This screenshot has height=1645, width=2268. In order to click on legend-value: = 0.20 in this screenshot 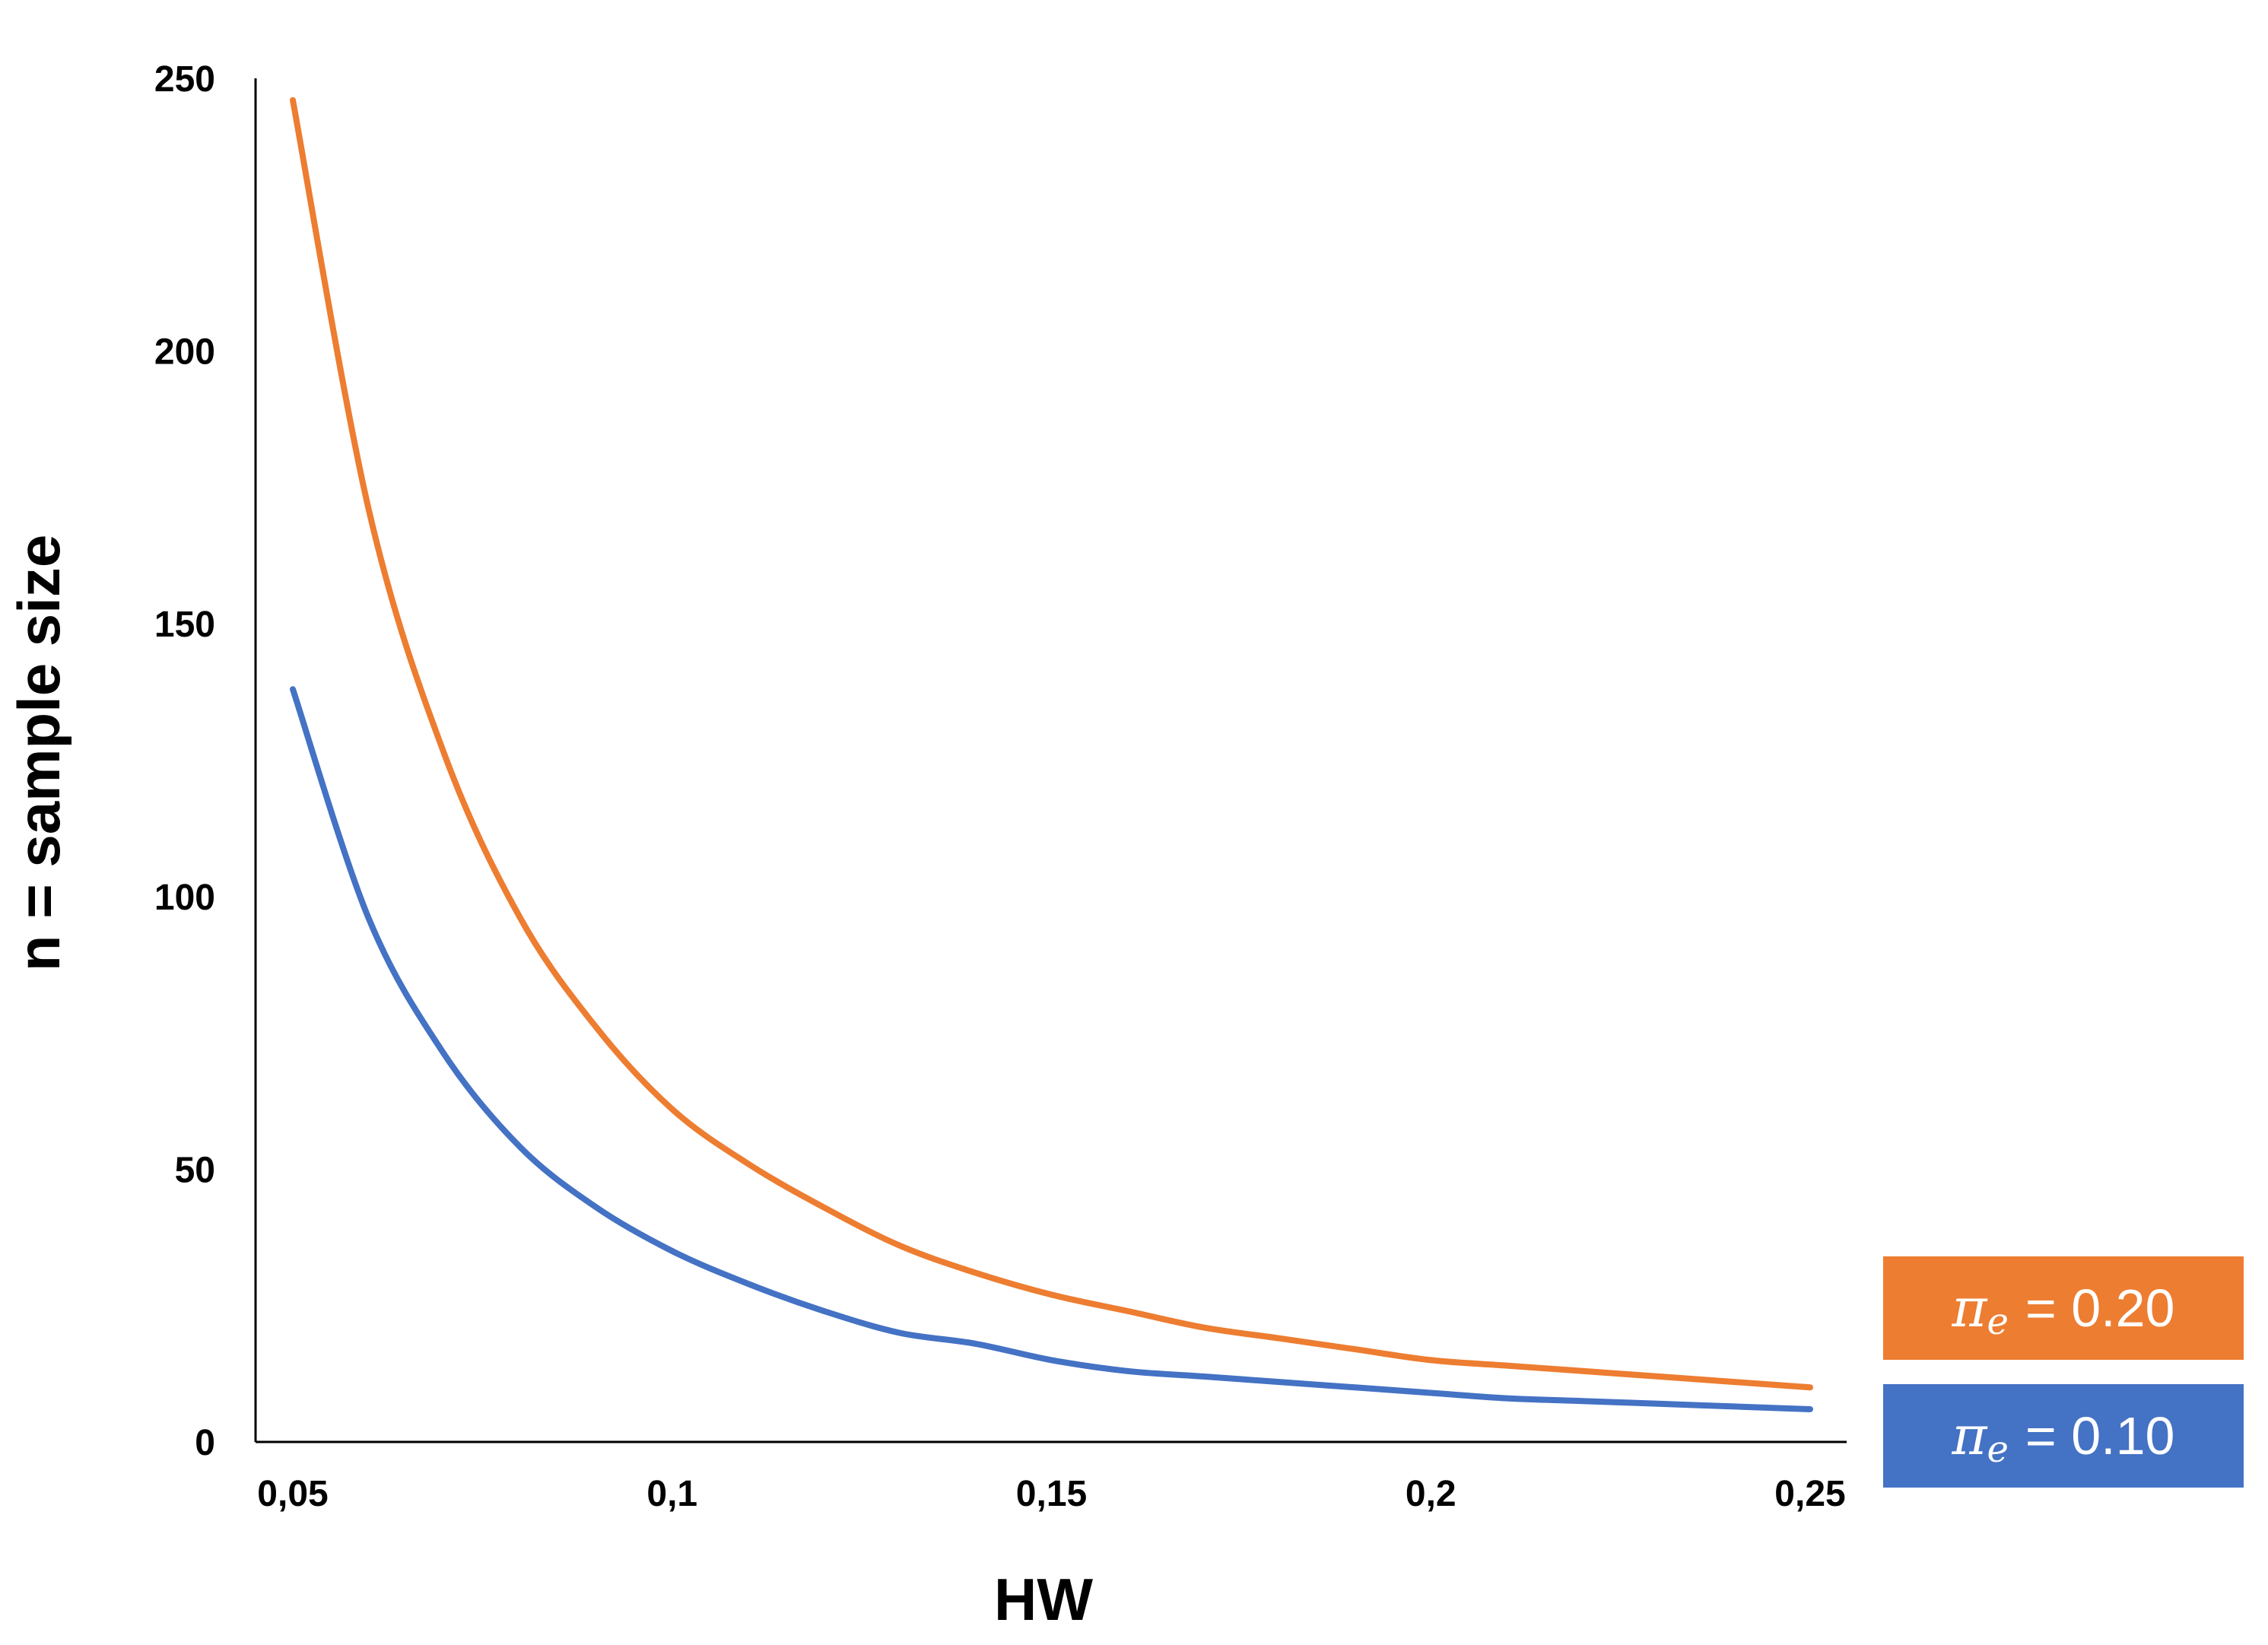, I will do `click(2100, 1308)`.